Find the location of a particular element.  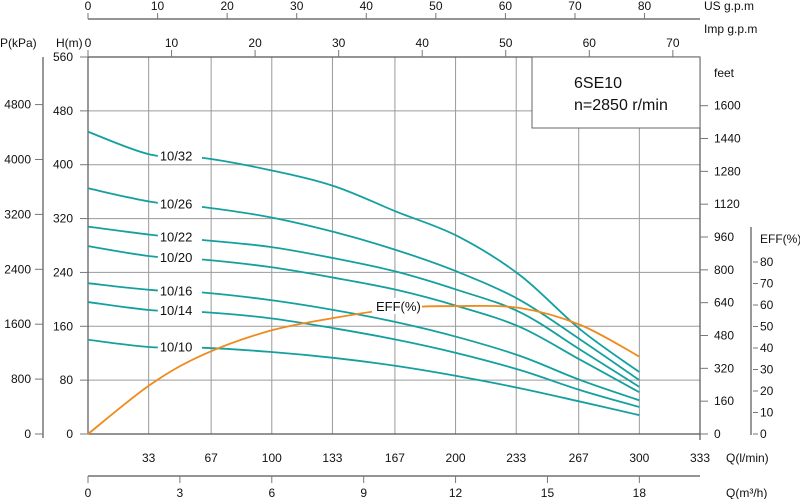

eff-axis-tick-label: 0 is located at coordinates (763, 434).